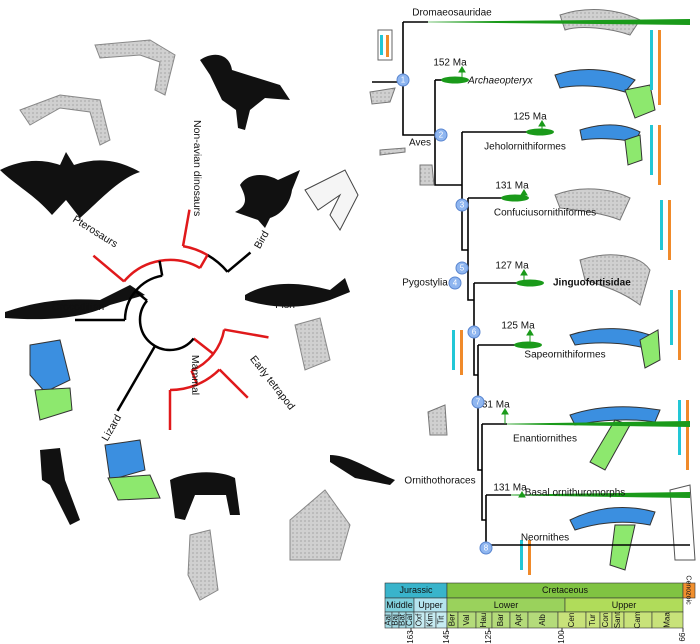 This screenshot has height=644, width=700. I want to click on clade-label: Bird, so click(262, 240).